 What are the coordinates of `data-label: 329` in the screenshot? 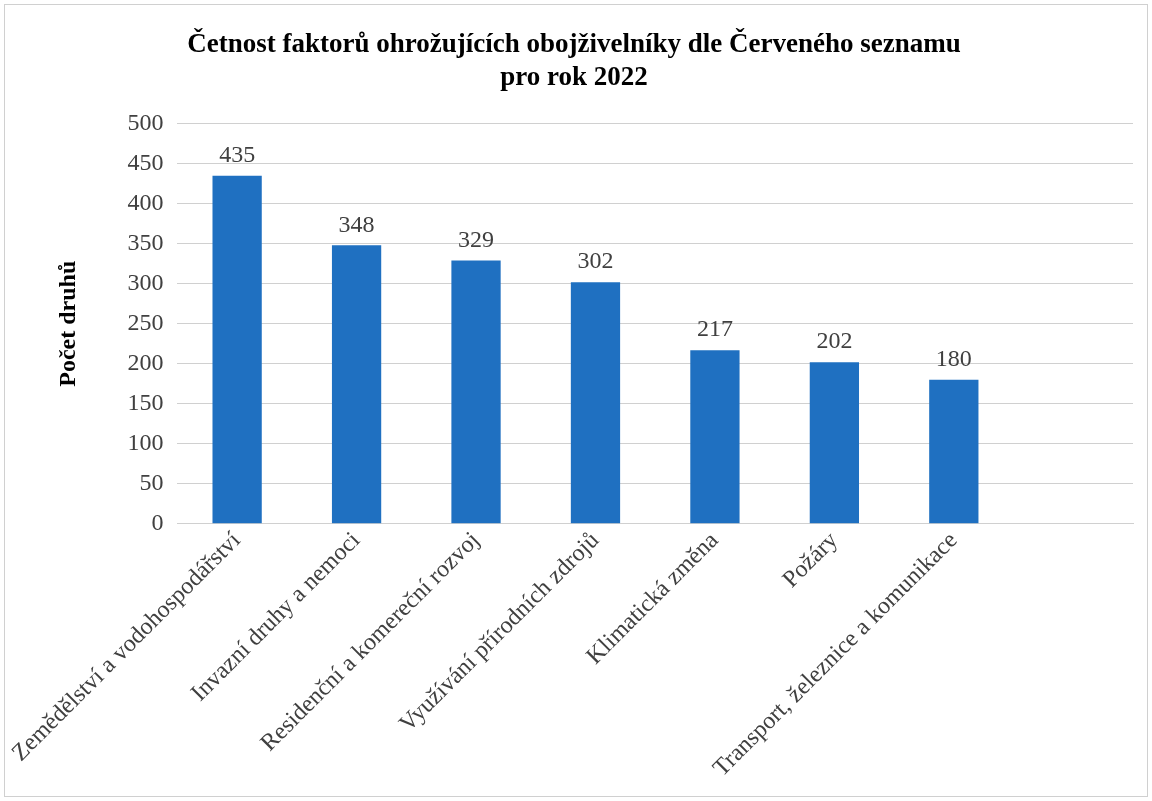 It's located at (476, 238).